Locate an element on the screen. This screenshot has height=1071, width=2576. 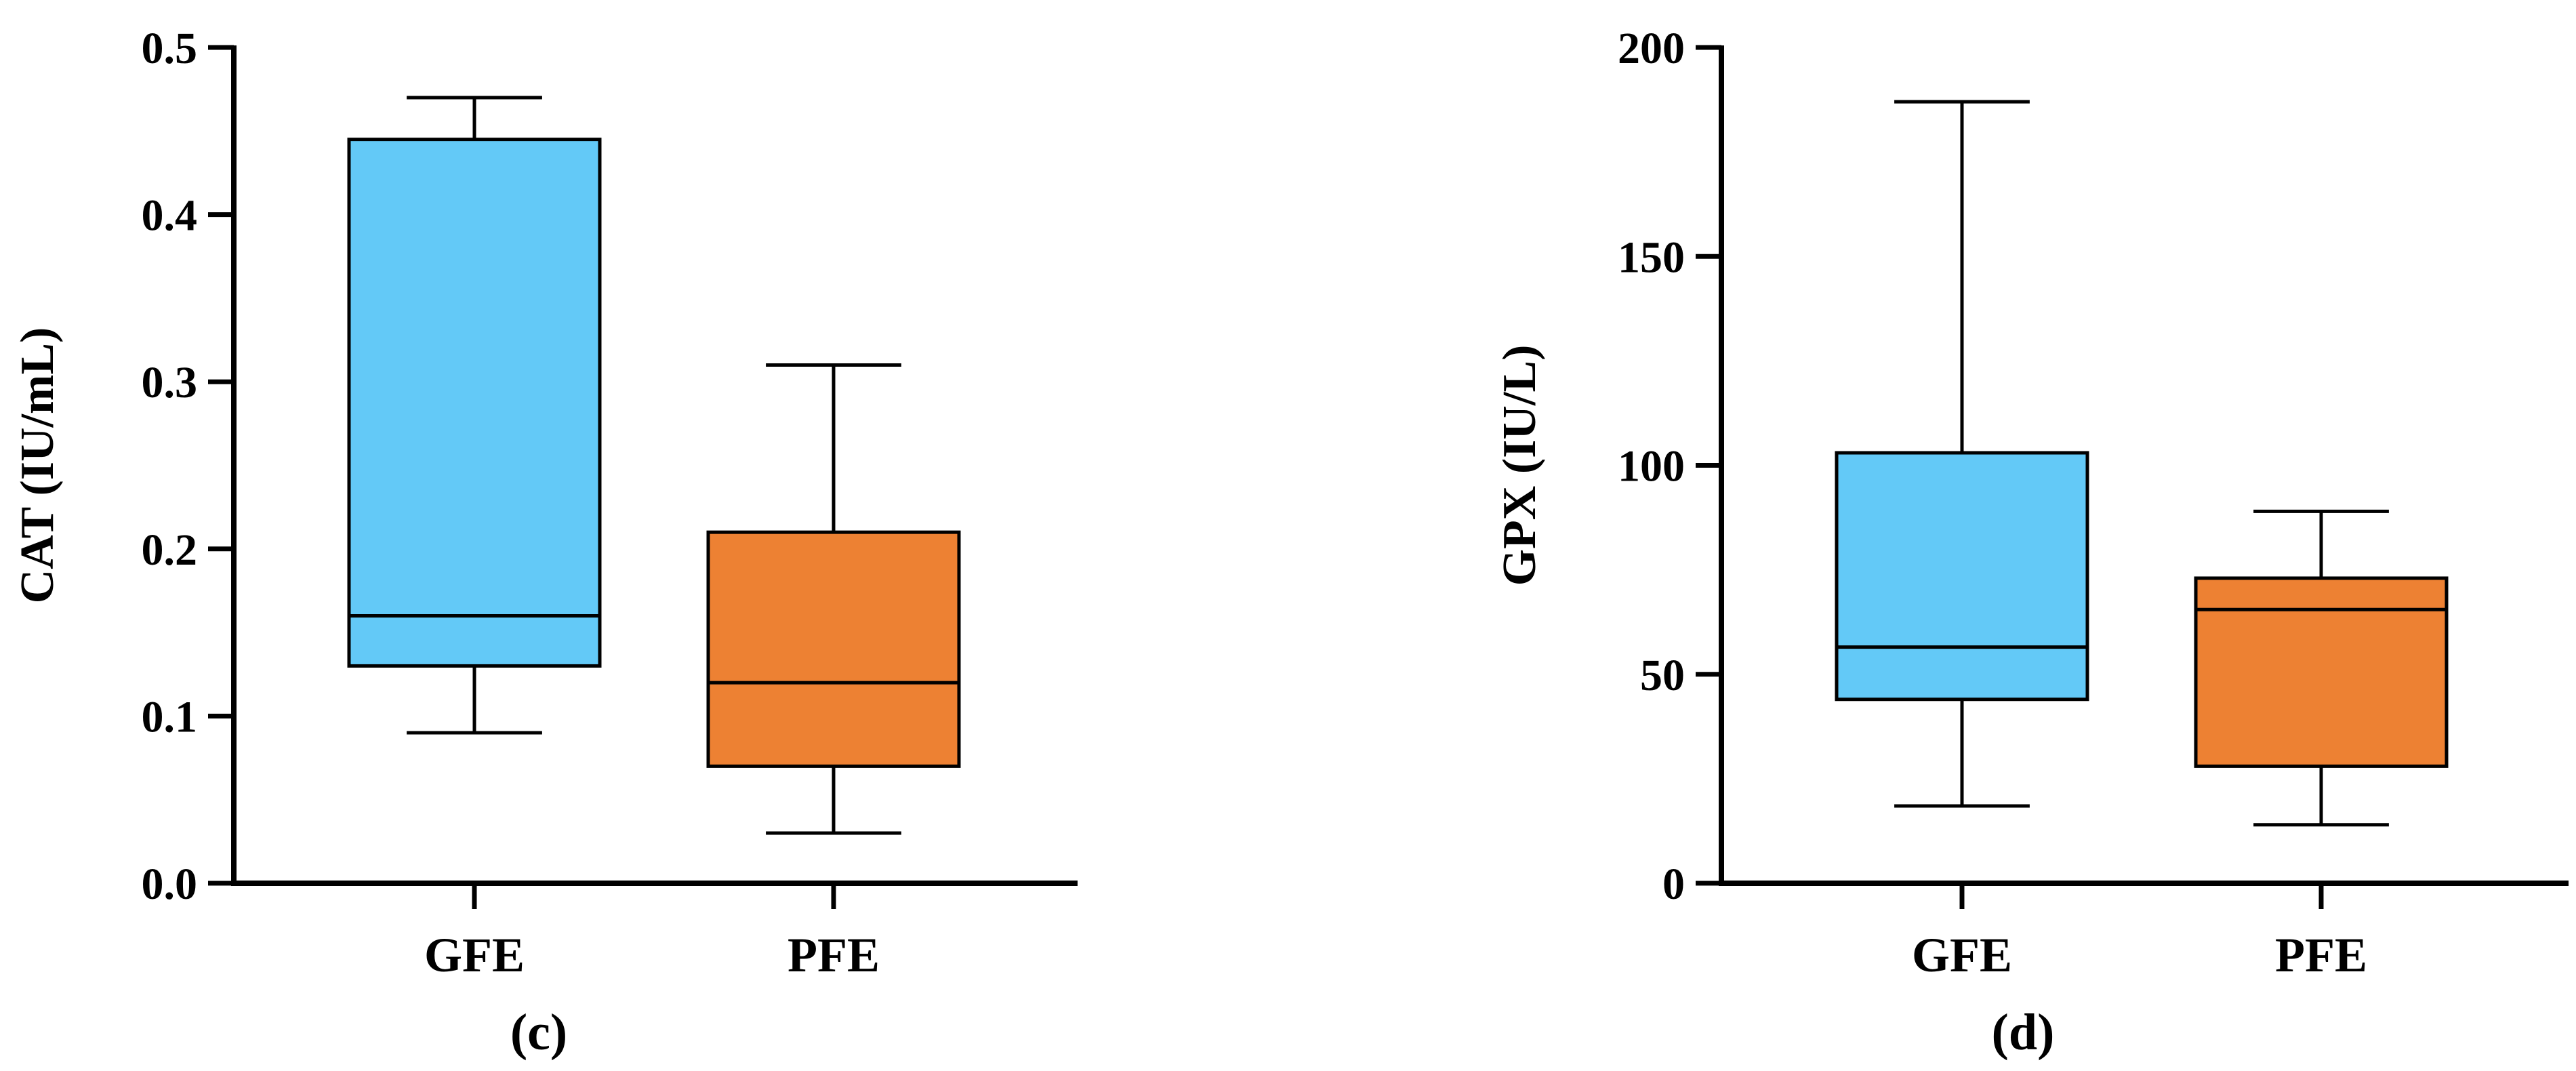
y-tick-label: 0 is located at coordinates (1674, 884).